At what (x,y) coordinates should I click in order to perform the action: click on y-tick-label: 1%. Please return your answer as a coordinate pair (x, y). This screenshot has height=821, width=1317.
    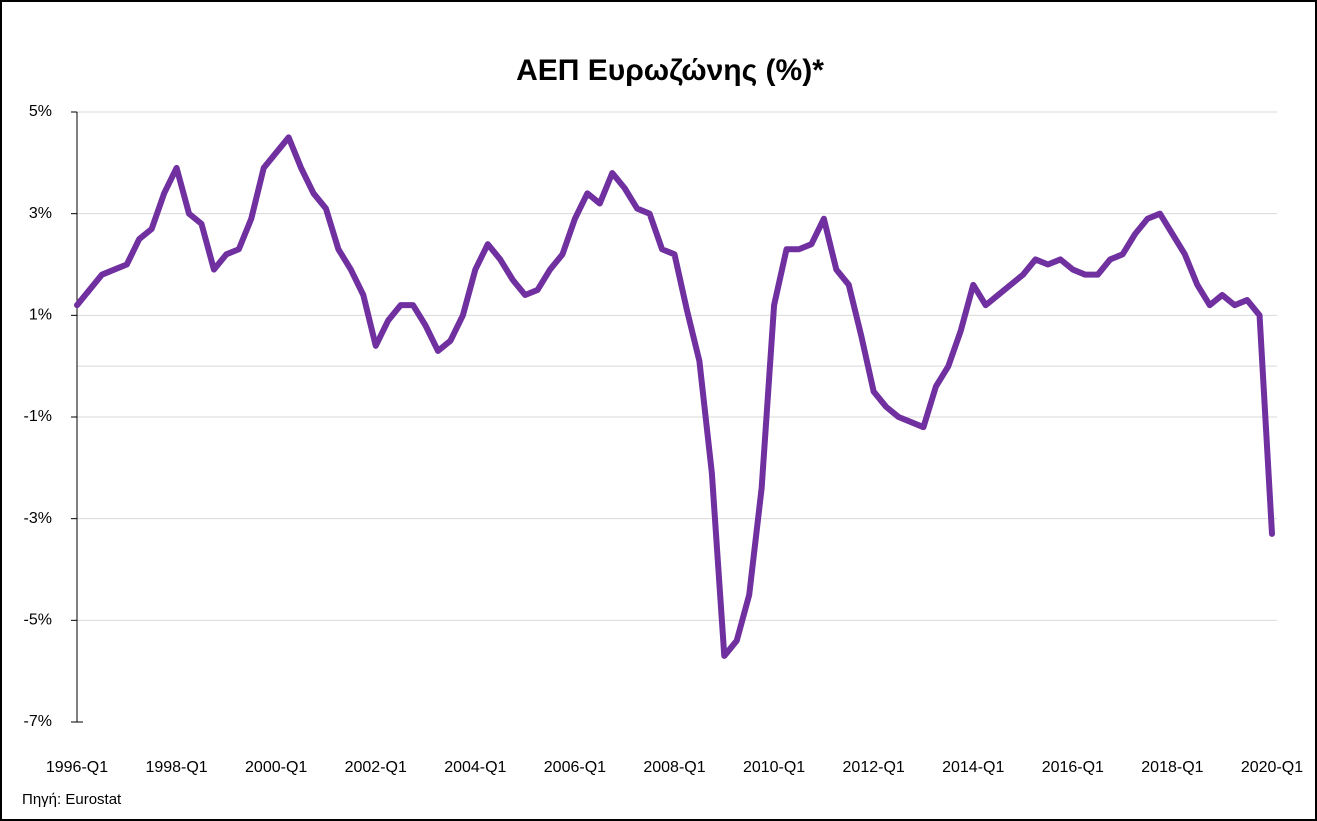
    Looking at the image, I should click on (40, 315).